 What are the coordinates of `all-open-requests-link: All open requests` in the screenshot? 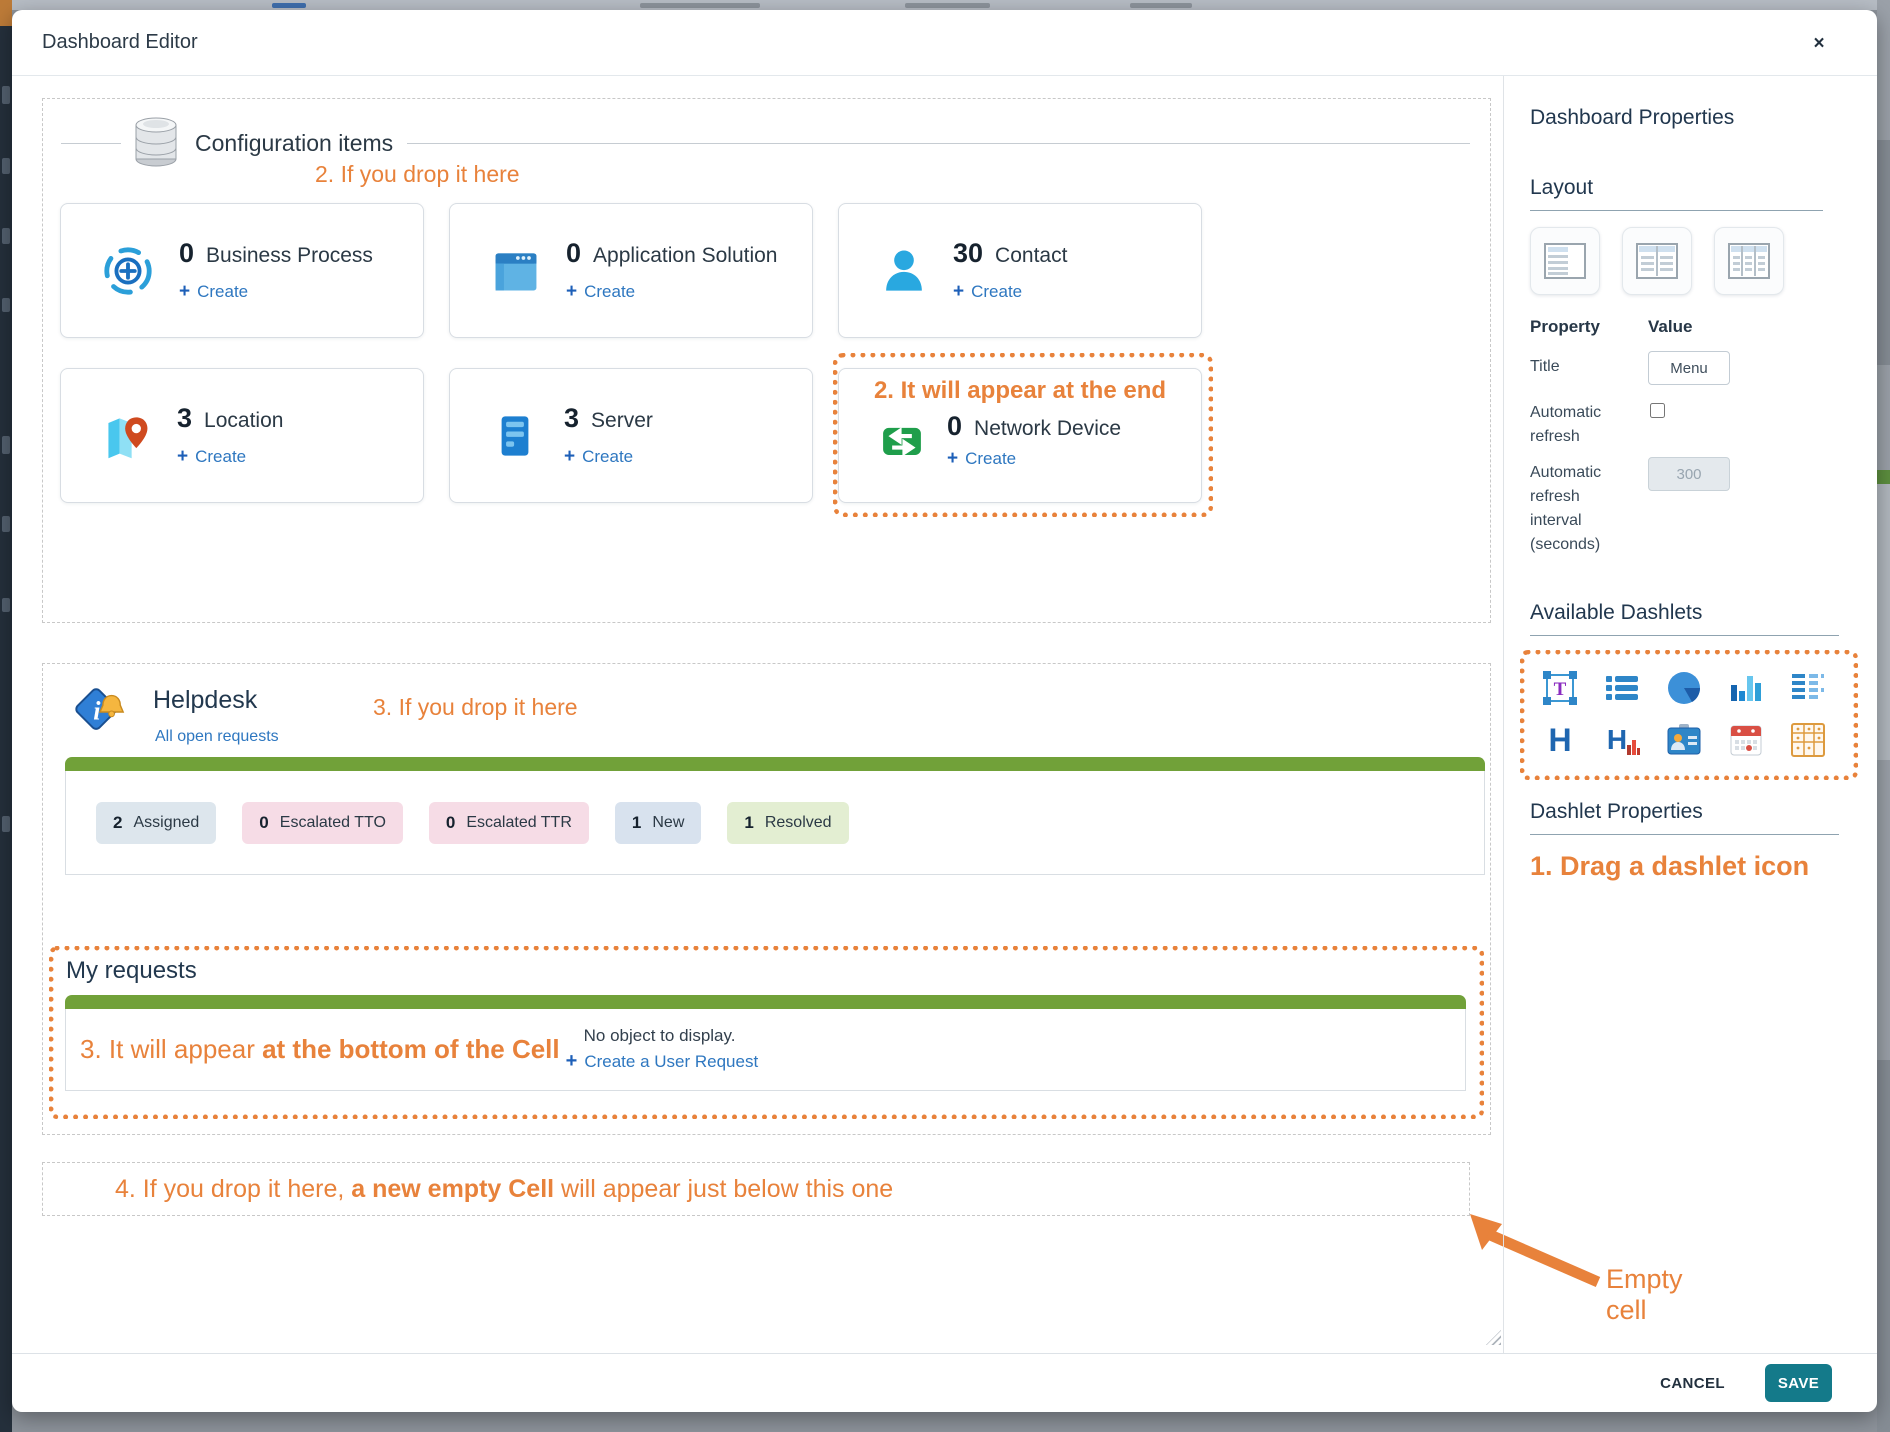 It's located at (217, 736).